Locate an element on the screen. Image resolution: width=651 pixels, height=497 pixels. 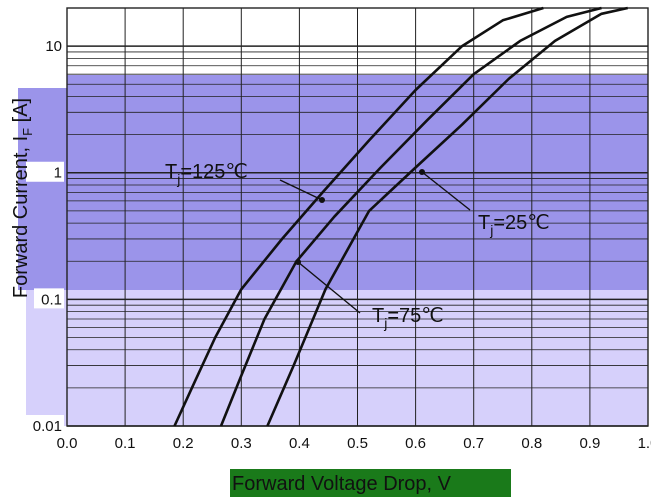
annotation-rest: =25℃ is located at coordinates (521, 223).